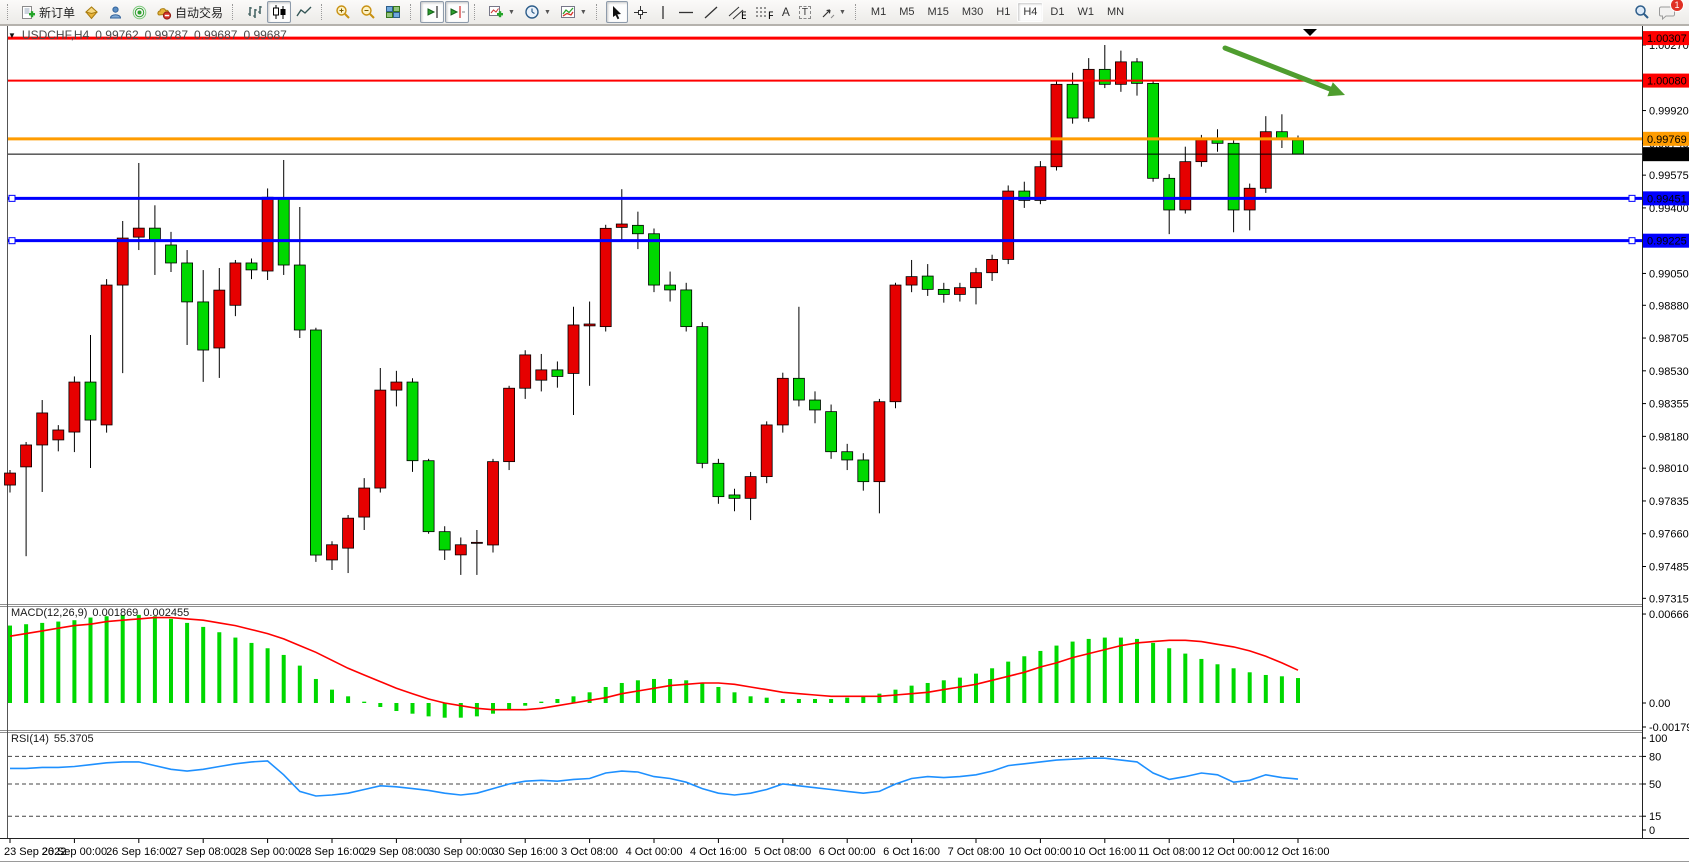  What do you see at coordinates (737, 12) in the screenshot?
I see `channel-button: E` at bounding box center [737, 12].